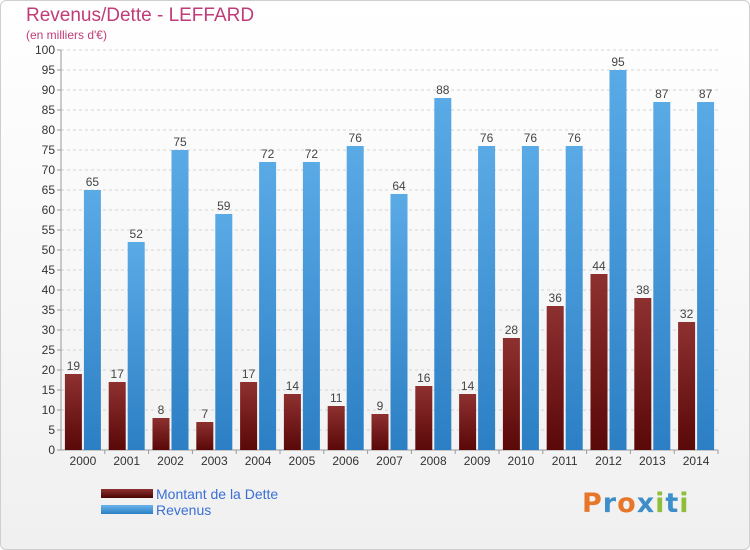  I want to click on y-tick-label: 30, so click(49, 330).